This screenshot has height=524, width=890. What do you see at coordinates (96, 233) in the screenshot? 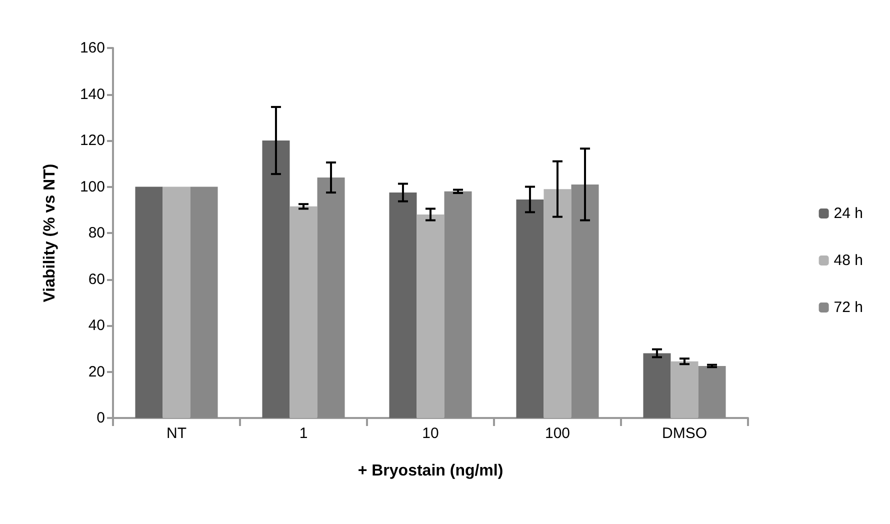
I see `y-tick-label: 80` at bounding box center [96, 233].